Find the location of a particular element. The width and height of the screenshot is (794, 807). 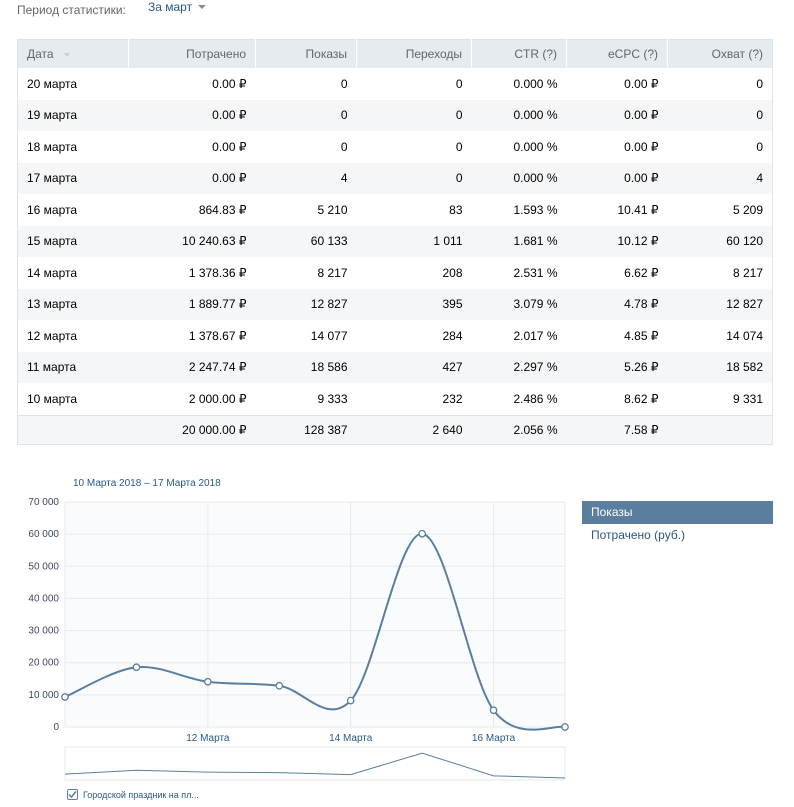

table-cell: 1 378.36 ₽ is located at coordinates (217, 272).